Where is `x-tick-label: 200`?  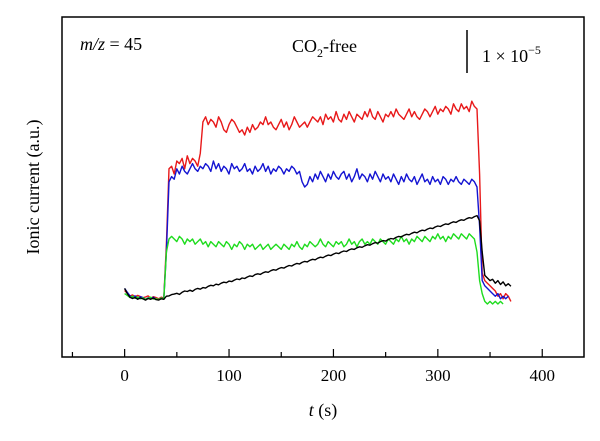
x-tick-label: 200 is located at coordinates (334, 375).